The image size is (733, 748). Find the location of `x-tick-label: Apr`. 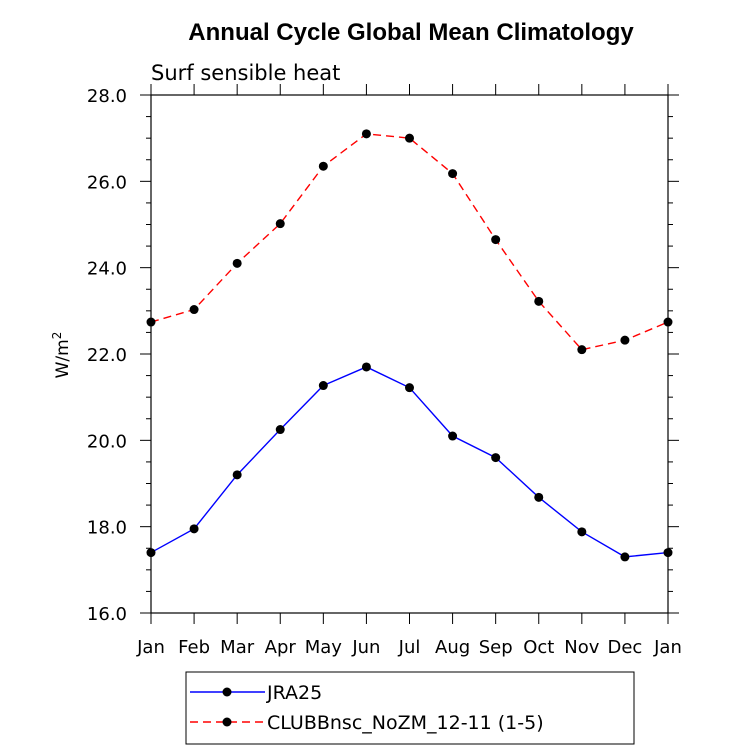

x-tick-label: Apr is located at coordinates (281, 647).